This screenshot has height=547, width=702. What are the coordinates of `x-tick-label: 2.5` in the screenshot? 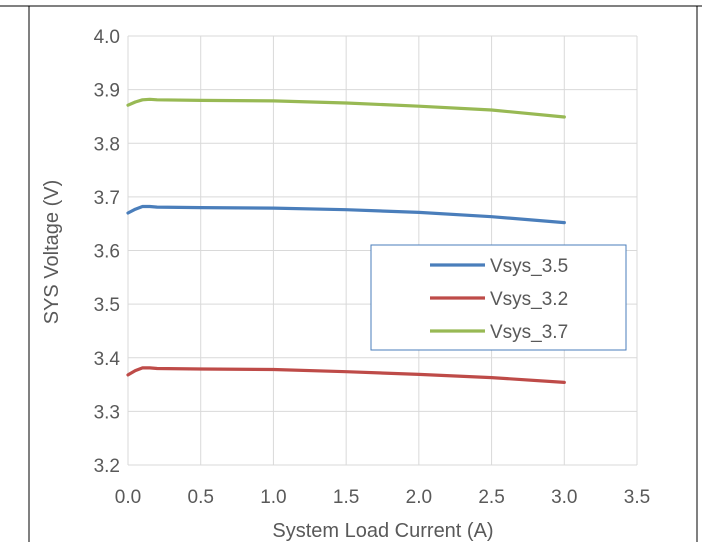 It's located at (491, 497).